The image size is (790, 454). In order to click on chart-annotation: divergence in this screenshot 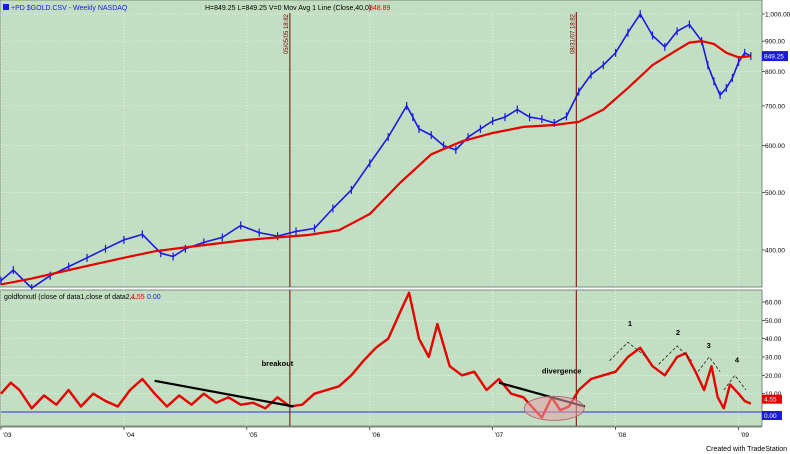, I will do `click(562, 371)`.